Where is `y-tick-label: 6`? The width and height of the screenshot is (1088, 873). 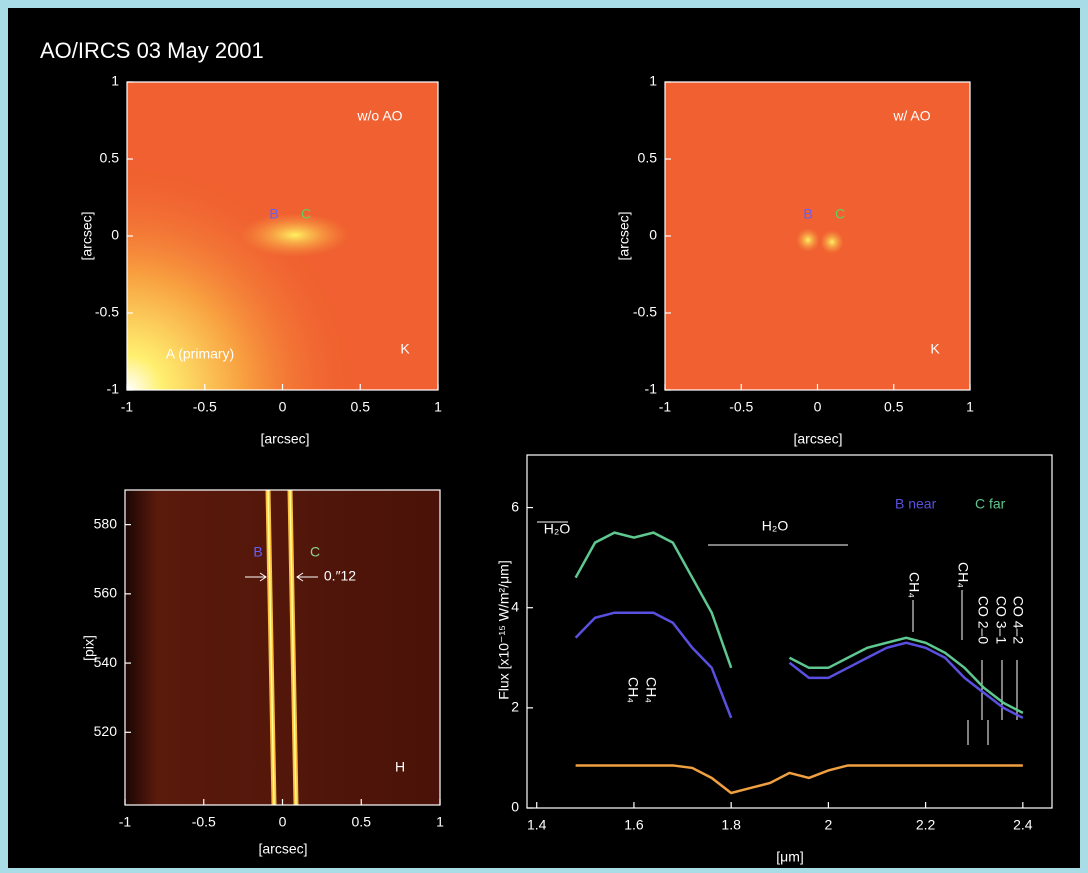 y-tick-label: 6 is located at coordinates (515, 506).